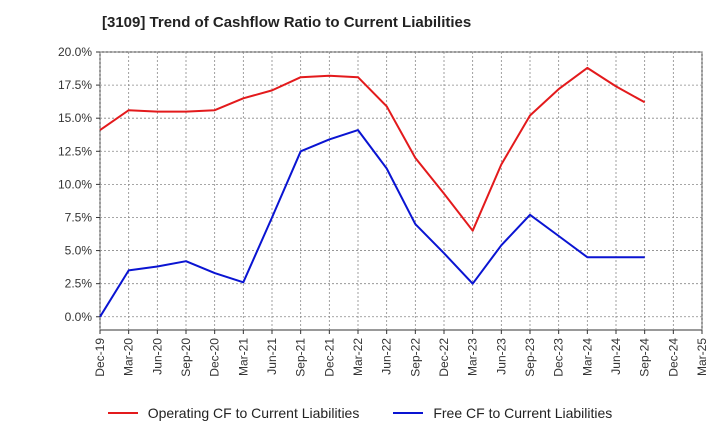  What do you see at coordinates (587, 357) in the screenshot?
I see `x-tick-label: Mar-24` at bounding box center [587, 357].